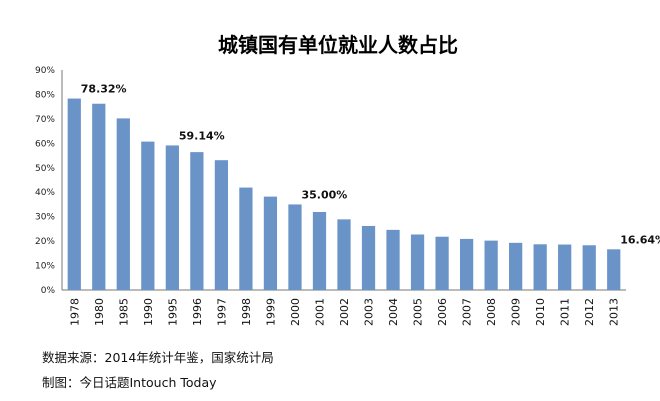 This screenshot has height=401, width=660. I want to click on x-tick-label: 1997, so click(221, 312).